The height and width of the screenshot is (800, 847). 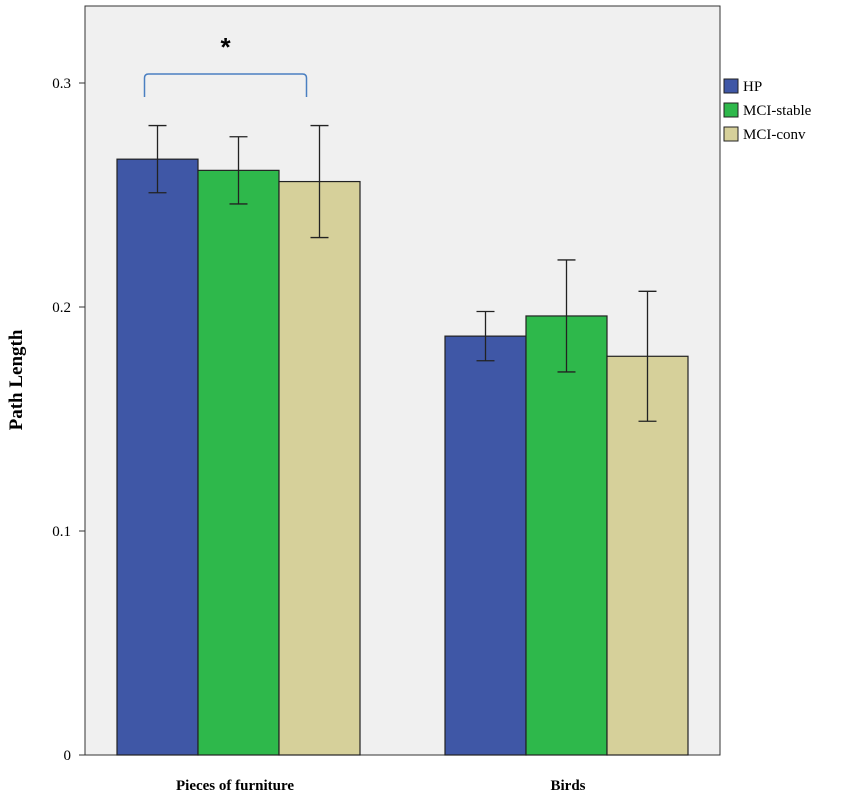 What do you see at coordinates (61, 84) in the screenshot?
I see `y-tick-label: 0.3` at bounding box center [61, 84].